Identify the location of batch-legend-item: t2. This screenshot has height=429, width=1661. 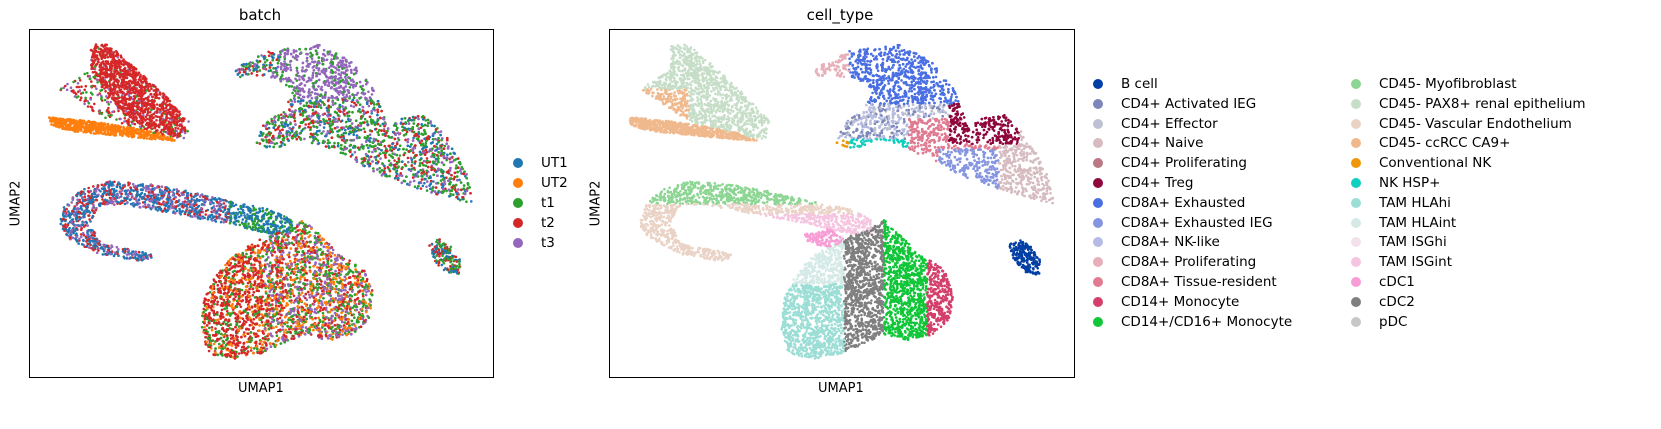
(534, 223).